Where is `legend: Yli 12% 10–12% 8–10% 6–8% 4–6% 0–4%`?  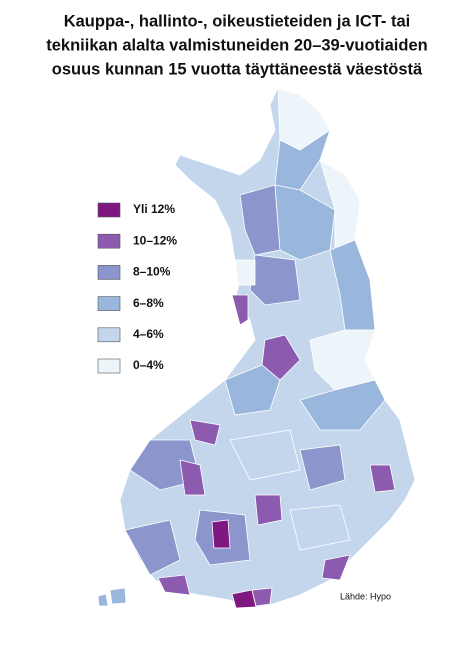 legend: Yli 12% 10–12% 8–10% 6–8% 4–6% 0–4% is located at coordinates (137, 288).